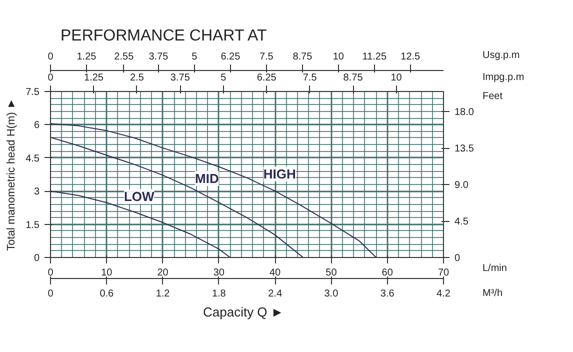 This screenshot has height=352, width=573. I want to click on y-tick-label: 1.5, so click(33, 225).